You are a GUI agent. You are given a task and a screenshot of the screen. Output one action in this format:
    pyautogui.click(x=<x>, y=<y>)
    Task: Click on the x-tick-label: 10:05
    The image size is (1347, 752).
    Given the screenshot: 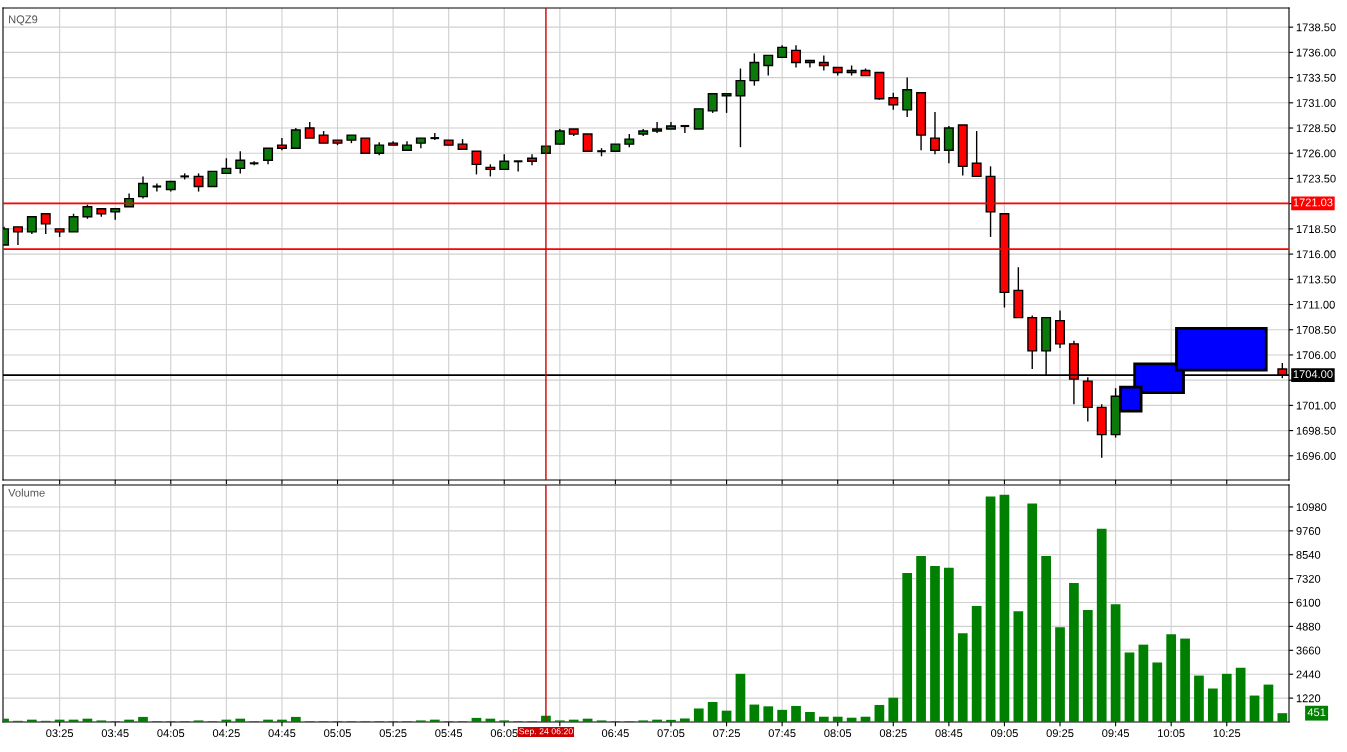 What is the action you would take?
    pyautogui.click(x=1171, y=733)
    